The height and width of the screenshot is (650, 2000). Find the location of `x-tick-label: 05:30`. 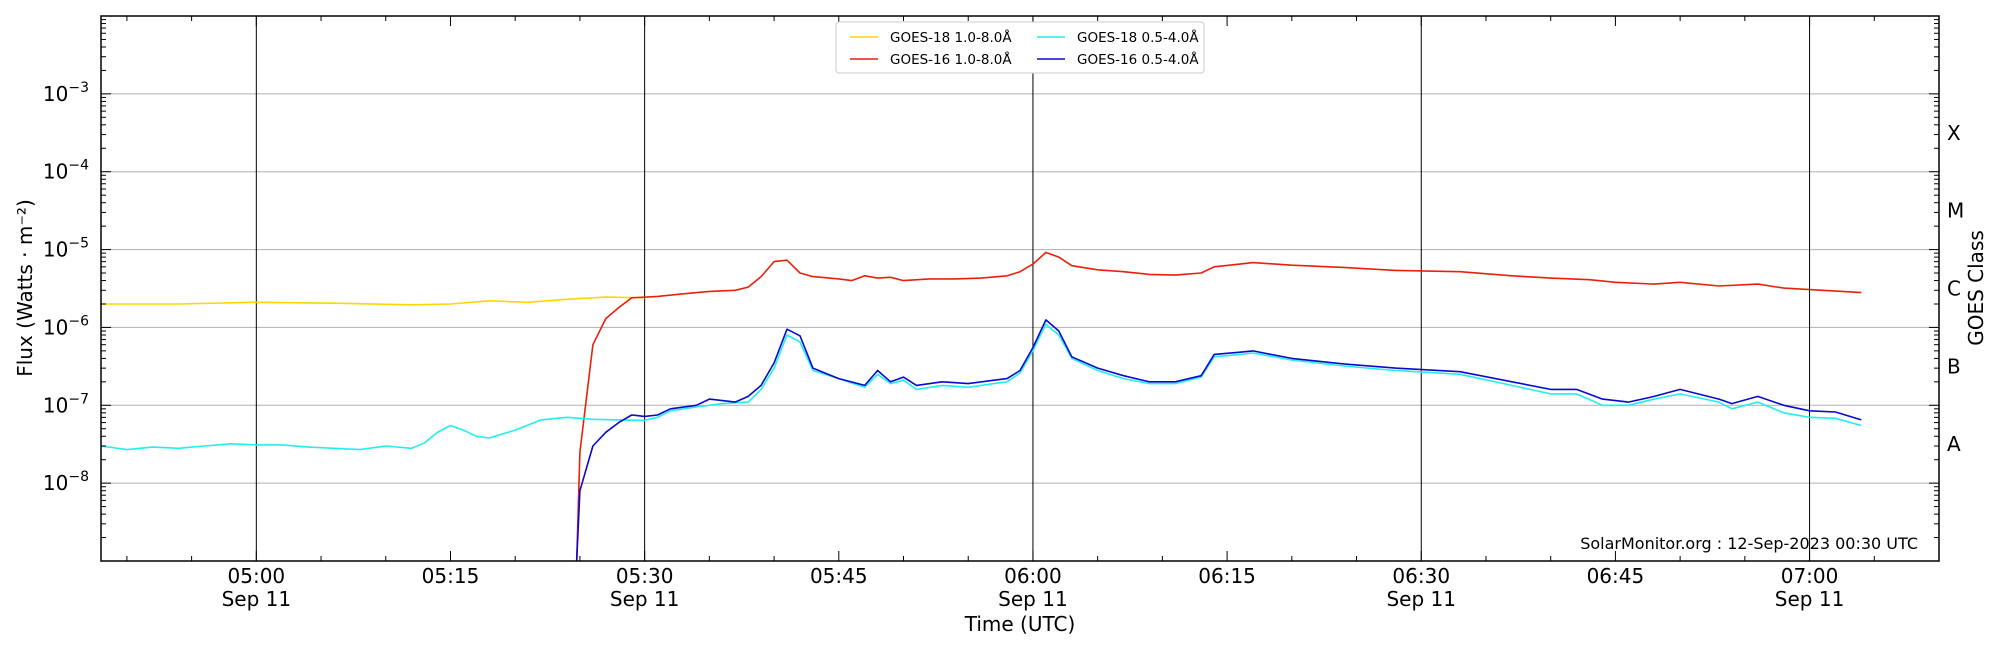

x-tick-label: 05:30 is located at coordinates (645, 576).